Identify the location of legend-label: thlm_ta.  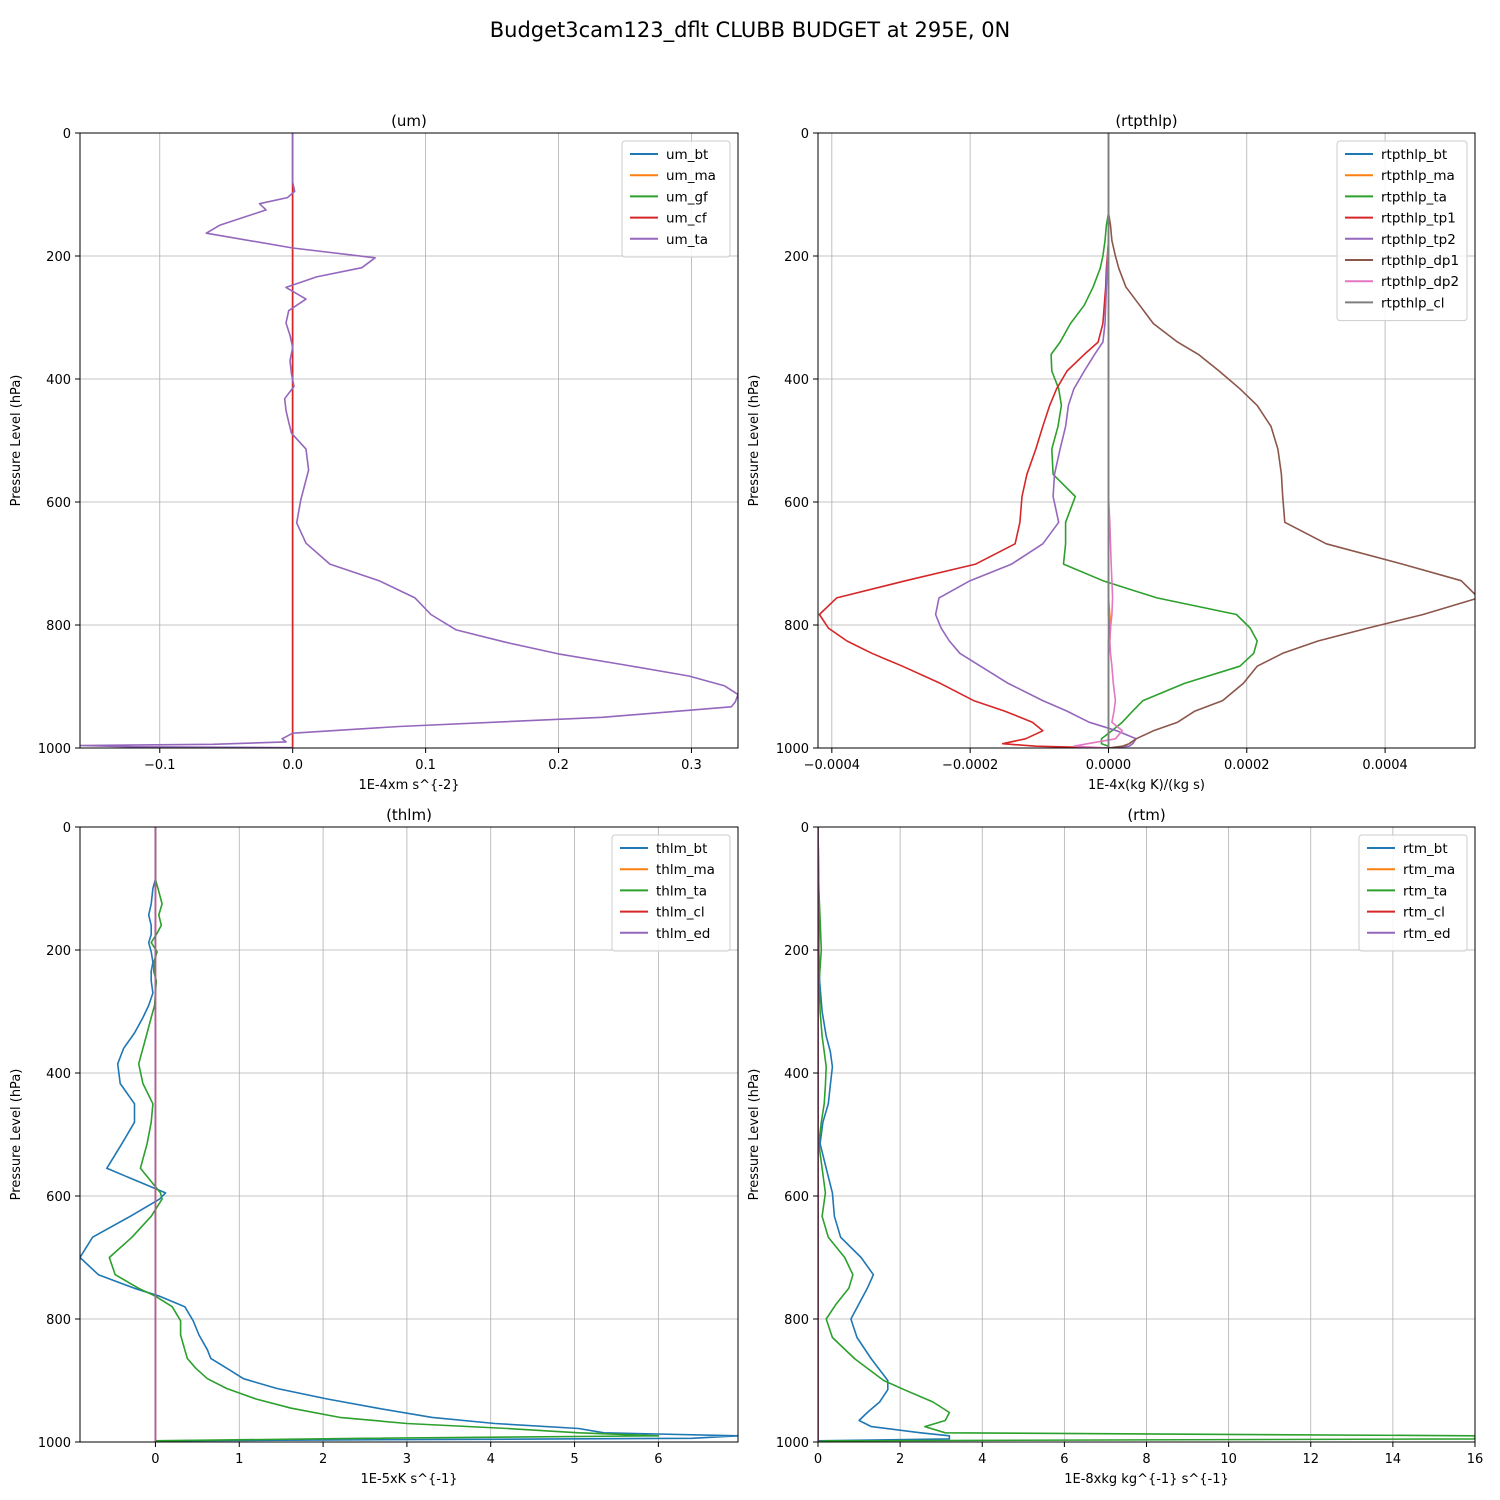
(681, 891).